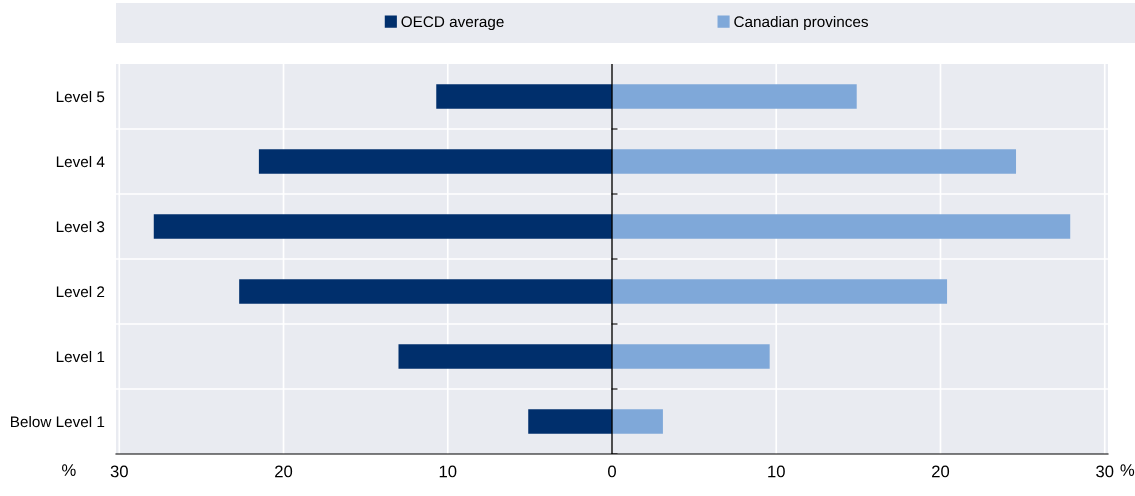 The width and height of the screenshot is (1135, 496). I want to click on y-tick-label: Below Level 1, so click(58, 421).